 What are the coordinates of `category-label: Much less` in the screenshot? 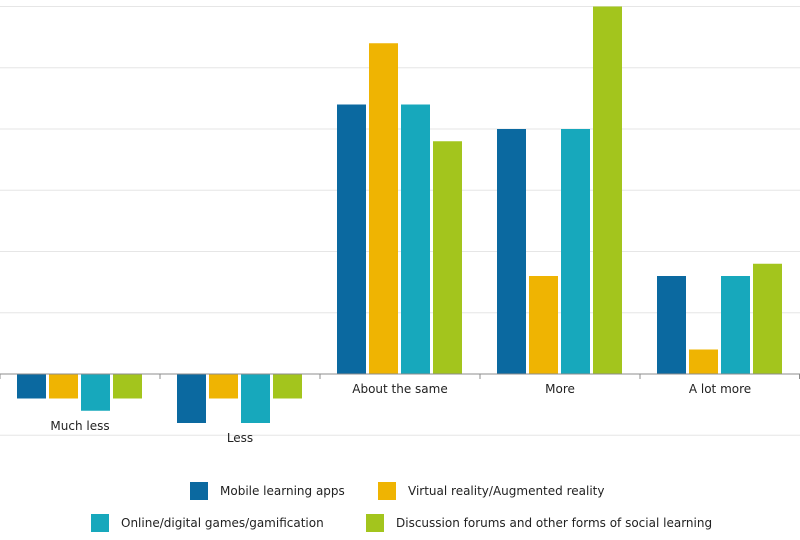 It's located at (80, 425).